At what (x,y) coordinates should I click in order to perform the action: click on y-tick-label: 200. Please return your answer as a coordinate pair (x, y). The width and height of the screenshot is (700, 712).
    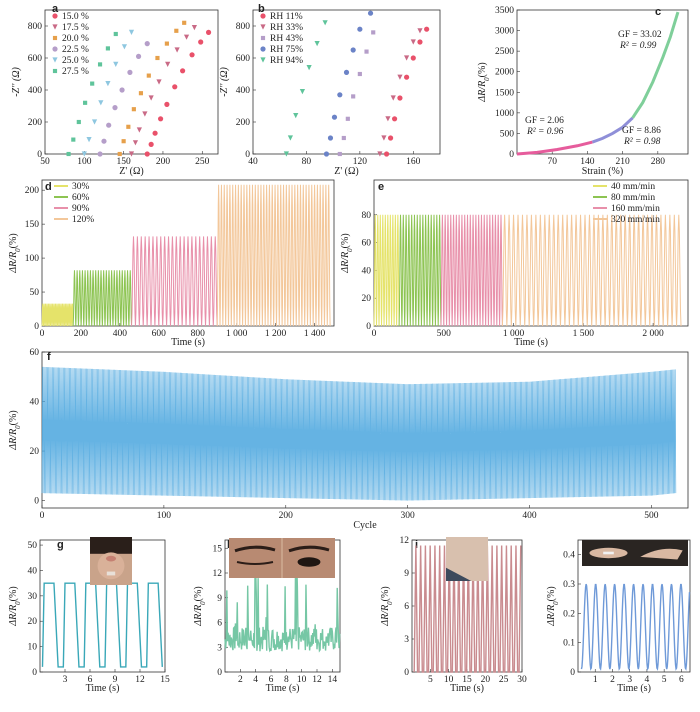
    Looking at the image, I should click on (243, 123).